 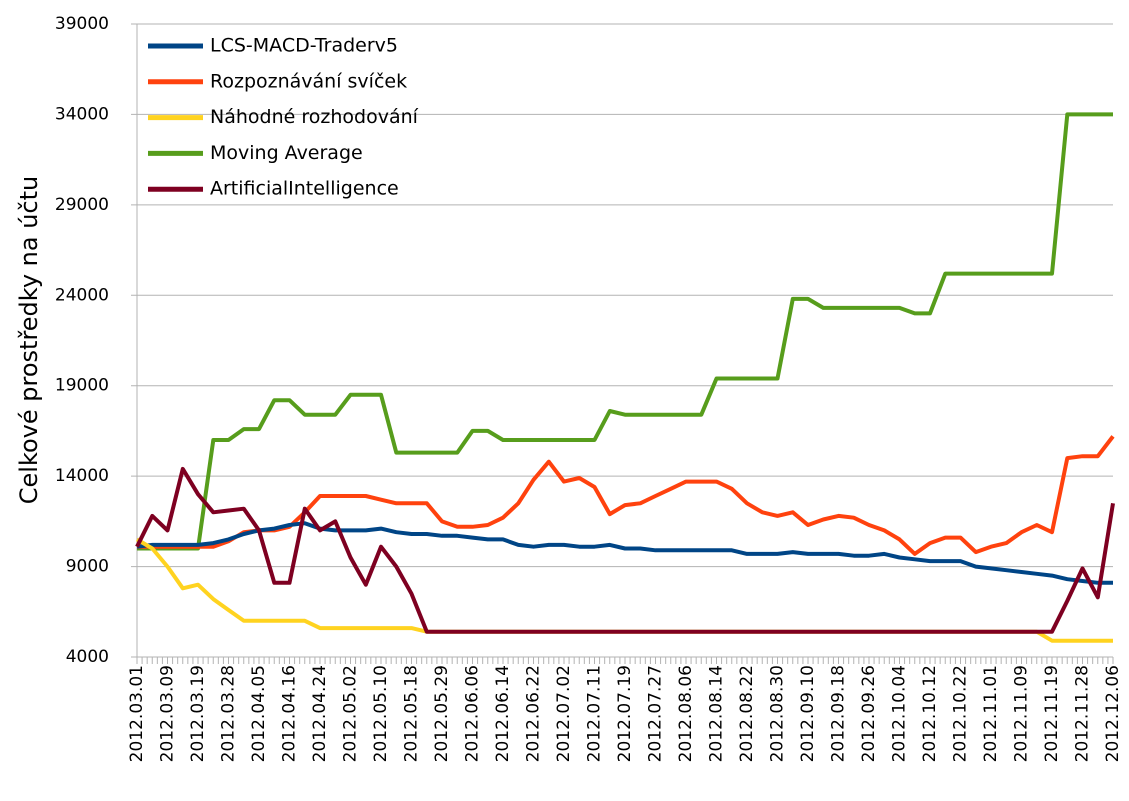 What do you see at coordinates (351, 713) in the screenshot?
I see `x-tick-label: 2012.05.02` at bounding box center [351, 713].